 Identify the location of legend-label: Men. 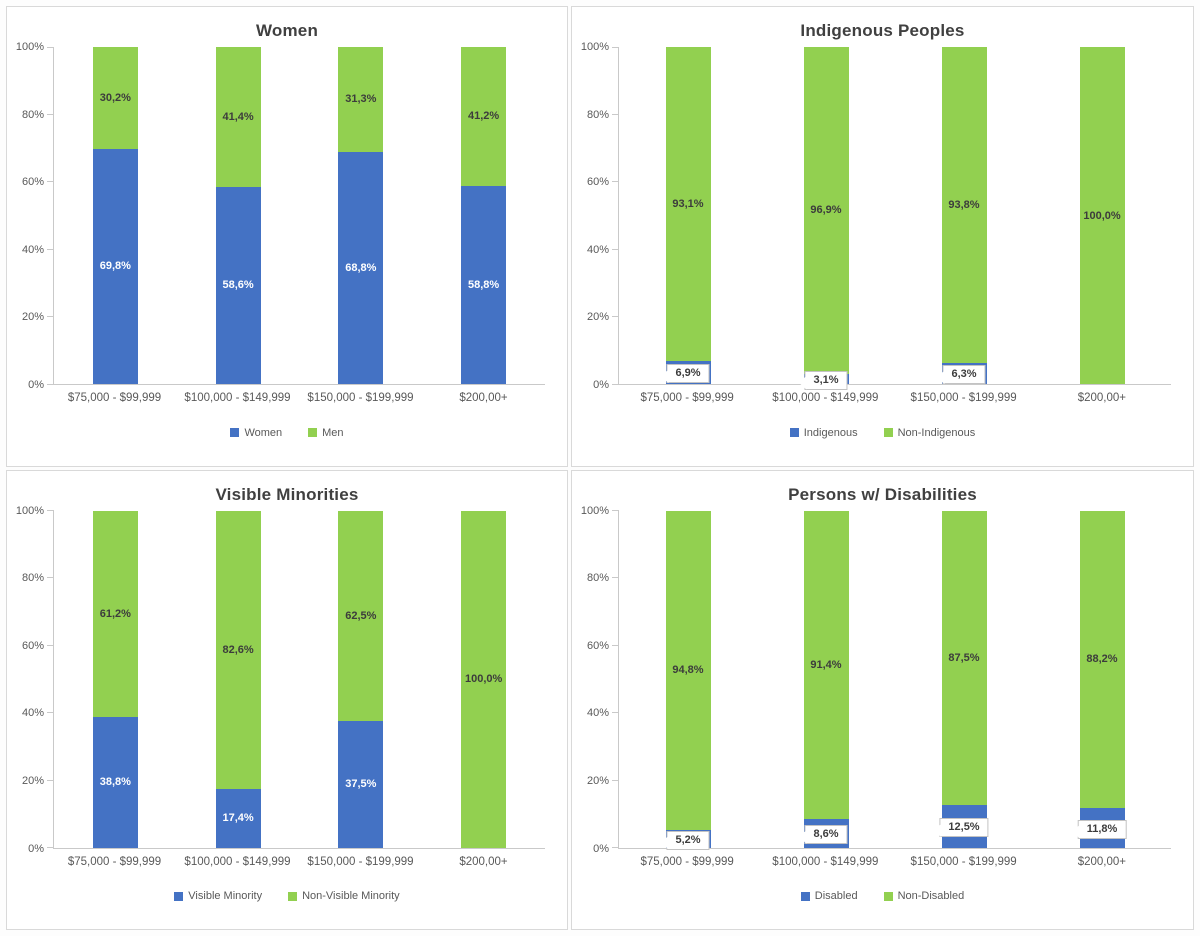
(333, 432).